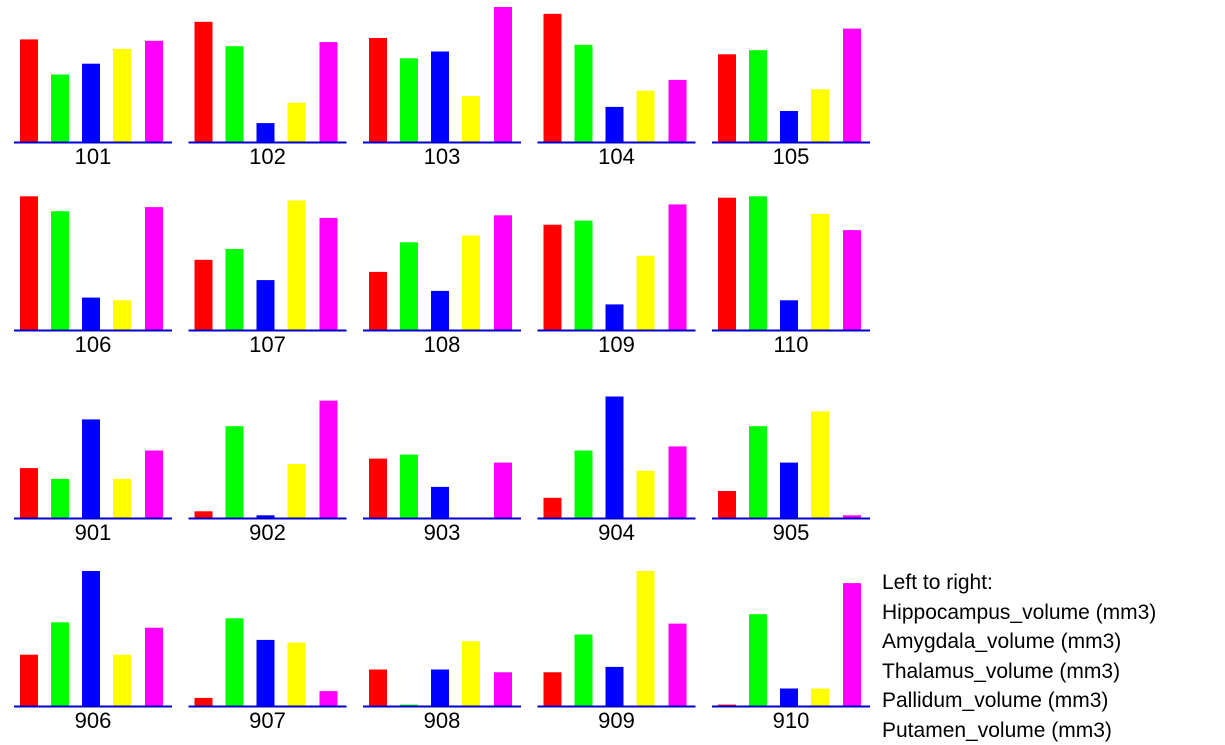 Image resolution: width=1225 pixels, height=745 pixels. What do you see at coordinates (791, 720) in the screenshot?
I see `panel-label-910: 910` at bounding box center [791, 720].